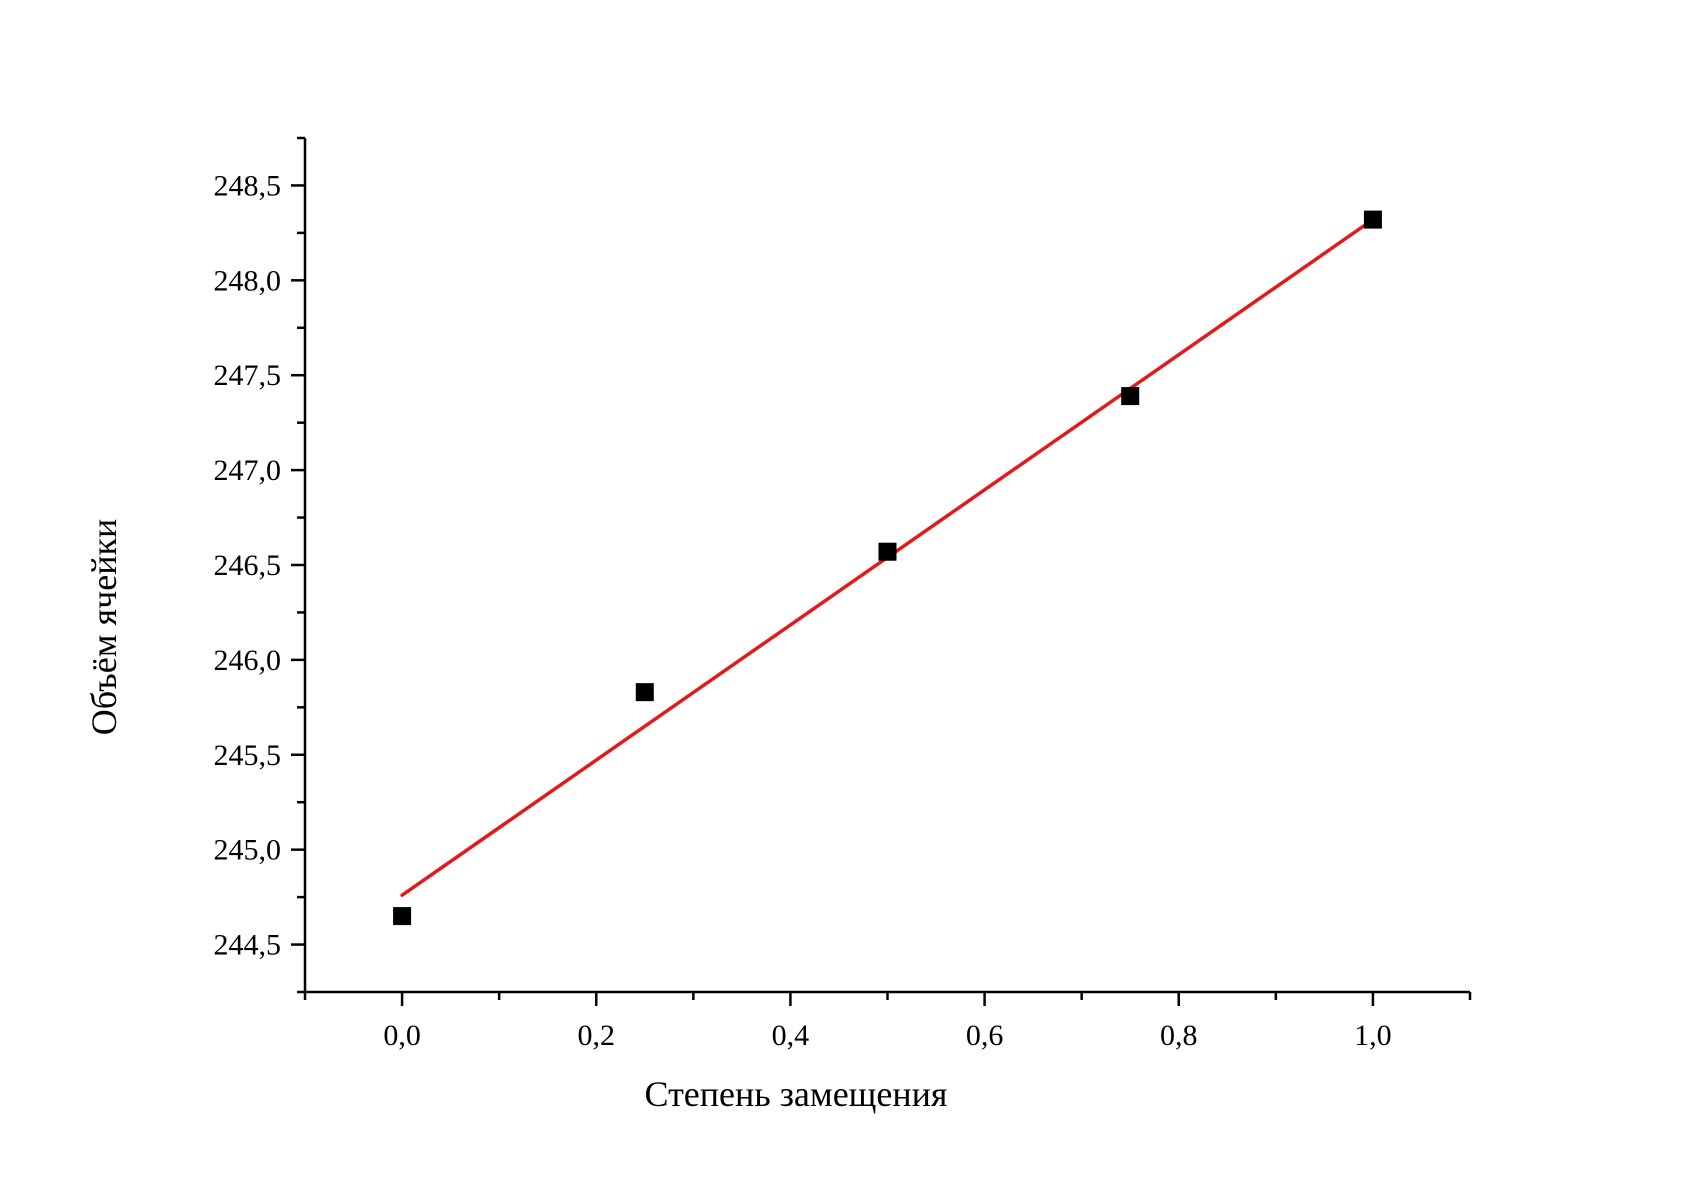 Image resolution: width=1695 pixels, height=1182 pixels. What do you see at coordinates (1373, 1035) in the screenshot?
I see `x-tick-label: 1,0` at bounding box center [1373, 1035].